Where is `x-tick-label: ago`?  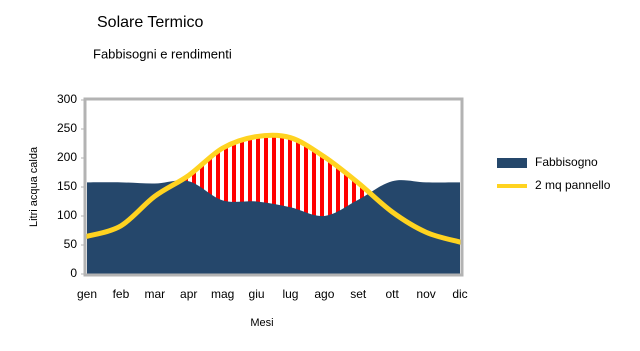
x-tick-label: ago is located at coordinates (324, 294).